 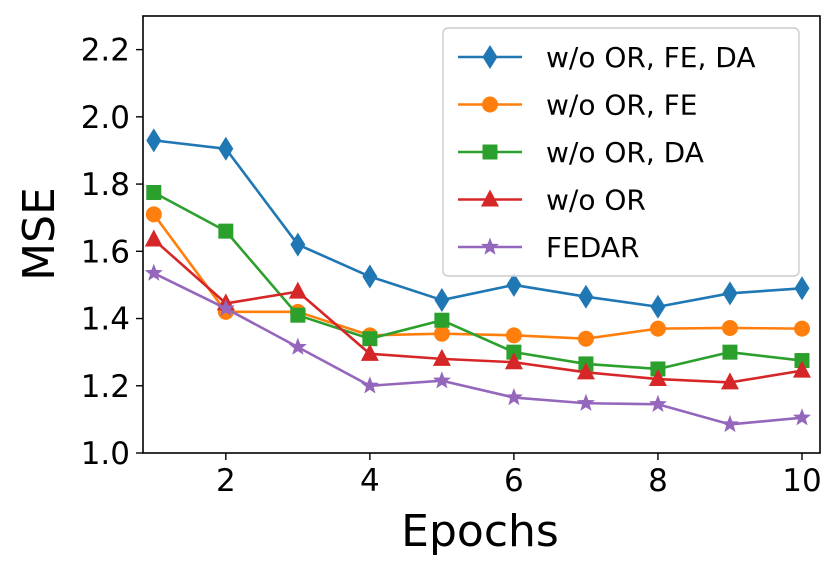 What do you see at coordinates (105, 185) in the screenshot?
I see `y-tick-label: 1.8` at bounding box center [105, 185].